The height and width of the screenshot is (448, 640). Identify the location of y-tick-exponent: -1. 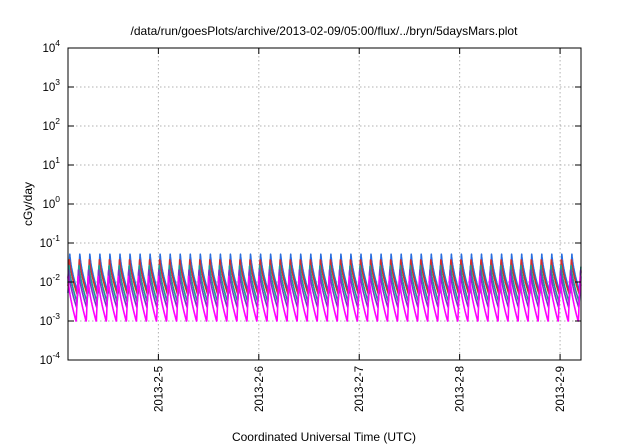
(56, 238).